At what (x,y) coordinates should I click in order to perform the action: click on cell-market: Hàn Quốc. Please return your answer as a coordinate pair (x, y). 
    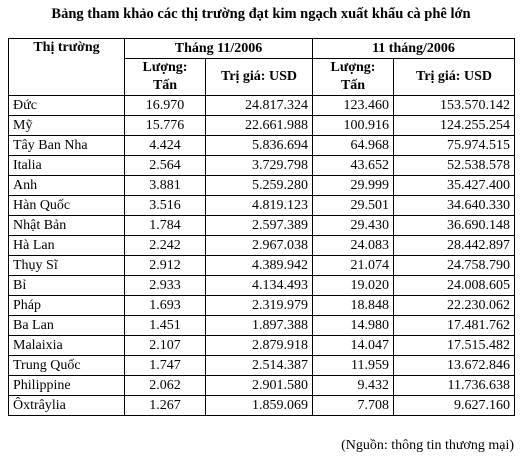
    Looking at the image, I should click on (66, 205).